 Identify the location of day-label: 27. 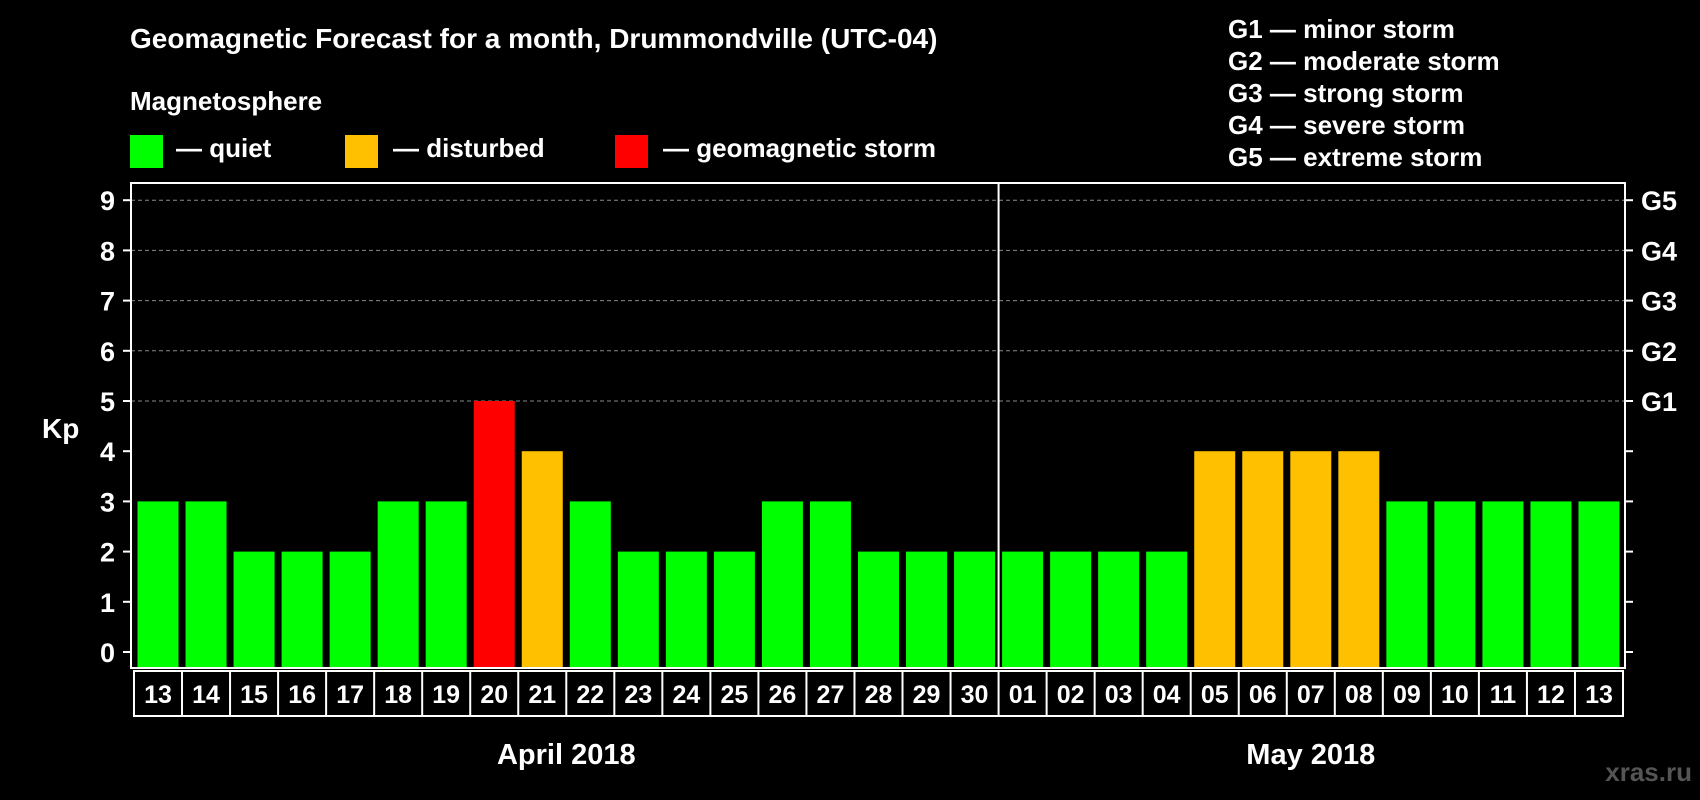
(831, 695).